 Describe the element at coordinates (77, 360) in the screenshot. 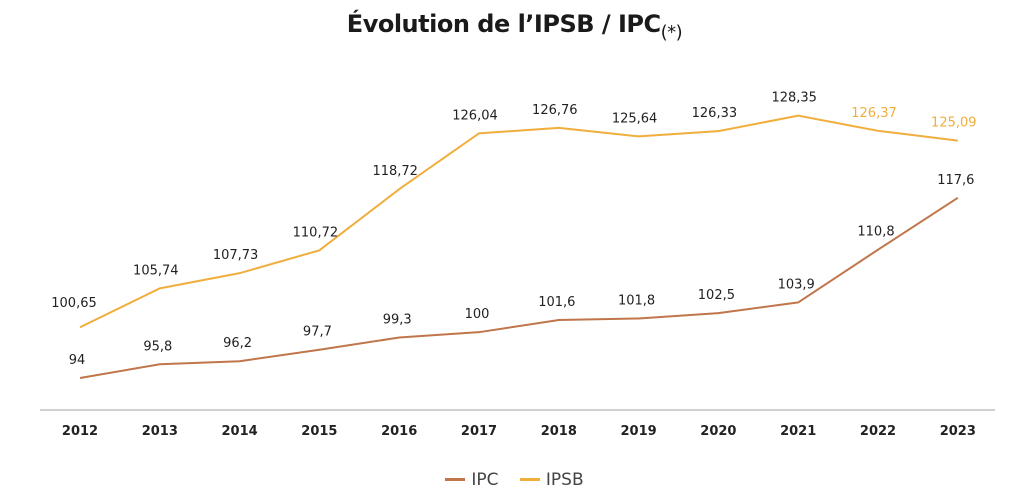

I see `data-label-ipc: 94` at that location.